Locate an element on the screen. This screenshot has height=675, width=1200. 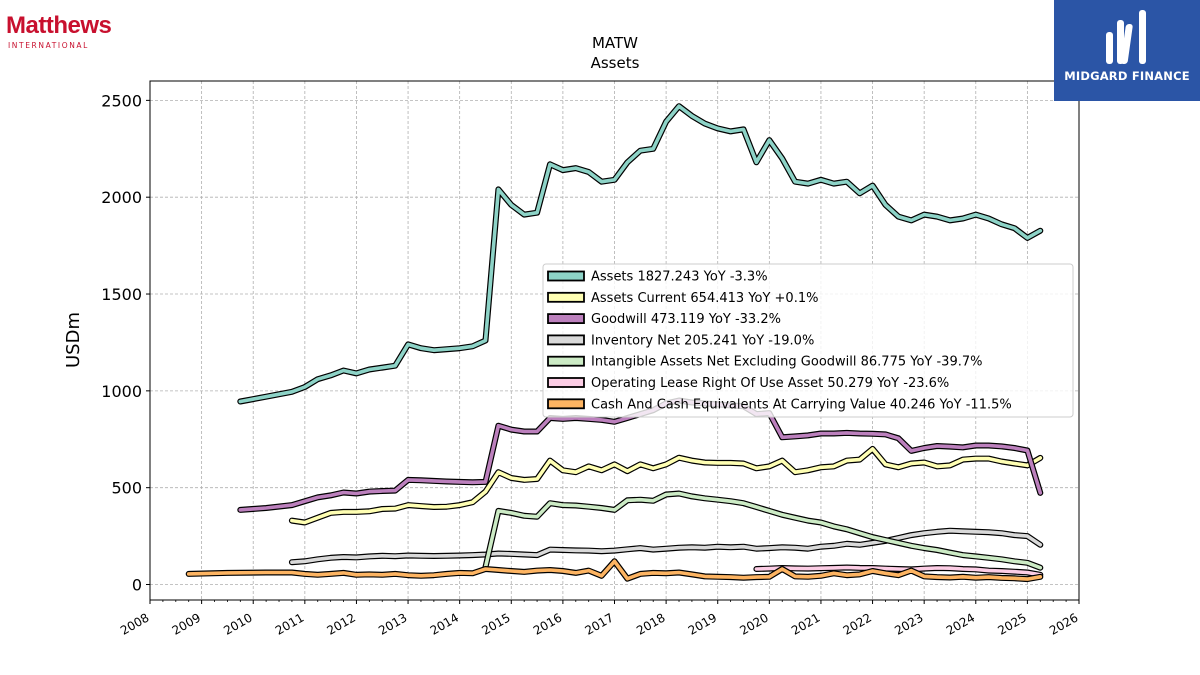
midgard-finance-logo: MIDGARD FINANCE is located at coordinates (1127, 50).